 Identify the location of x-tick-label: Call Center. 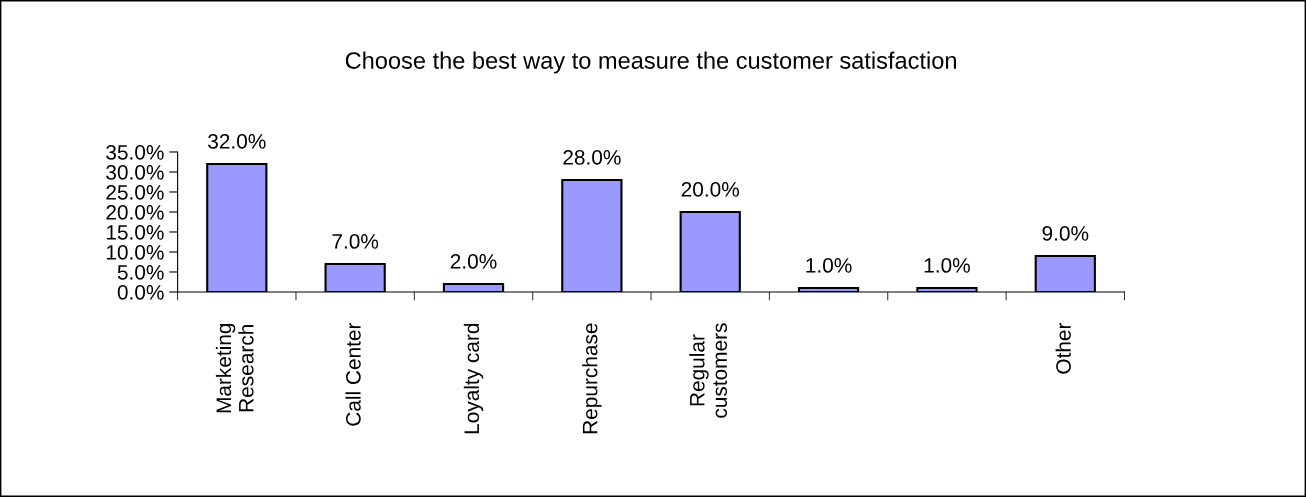
(353, 374).